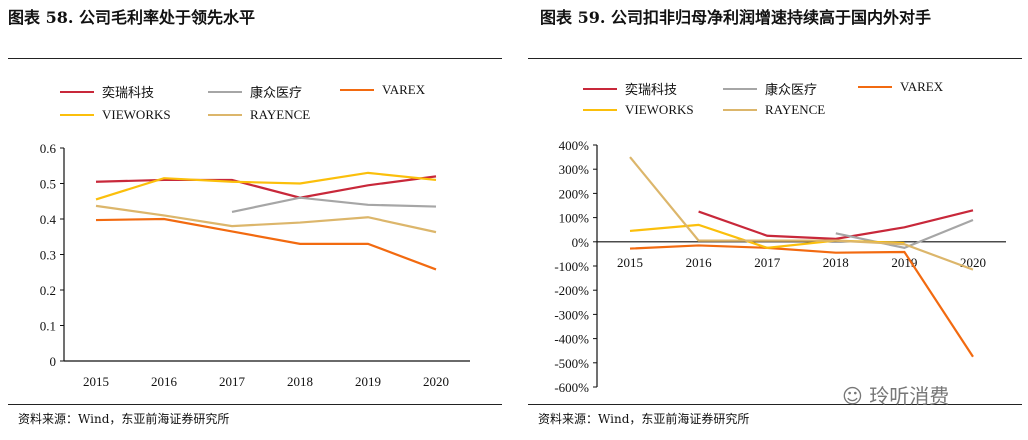 Image resolution: width=1028 pixels, height=440 pixels. I want to click on y-tick-label: -200%, so click(571, 290).